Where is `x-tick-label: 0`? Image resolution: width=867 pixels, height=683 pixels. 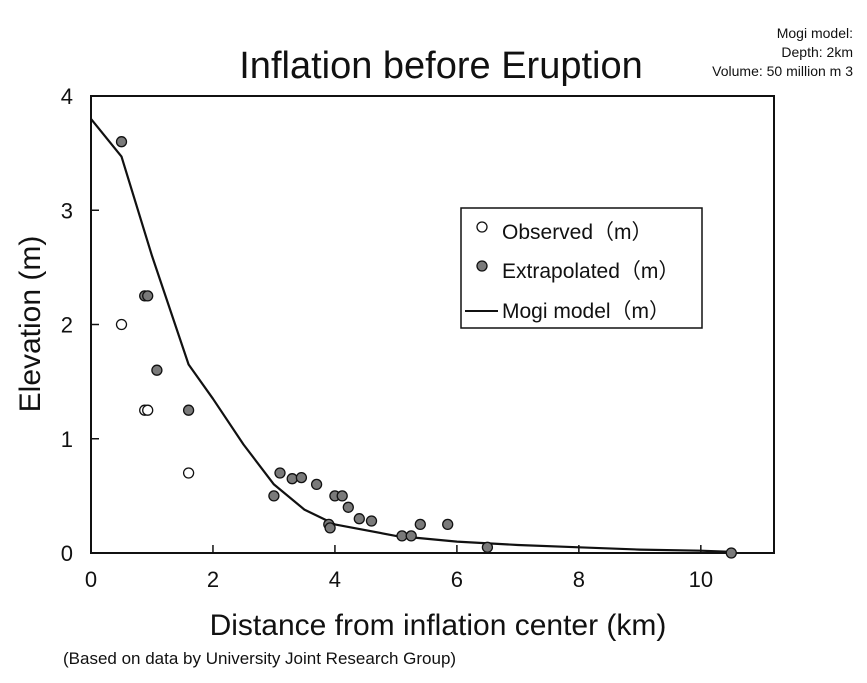 x-tick-label: 0 is located at coordinates (91, 579).